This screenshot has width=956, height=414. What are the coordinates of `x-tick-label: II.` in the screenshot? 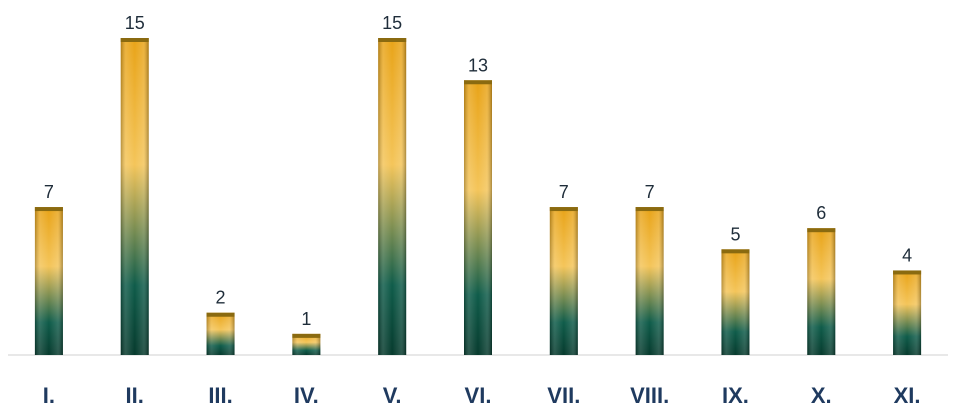 It's located at (135, 395).